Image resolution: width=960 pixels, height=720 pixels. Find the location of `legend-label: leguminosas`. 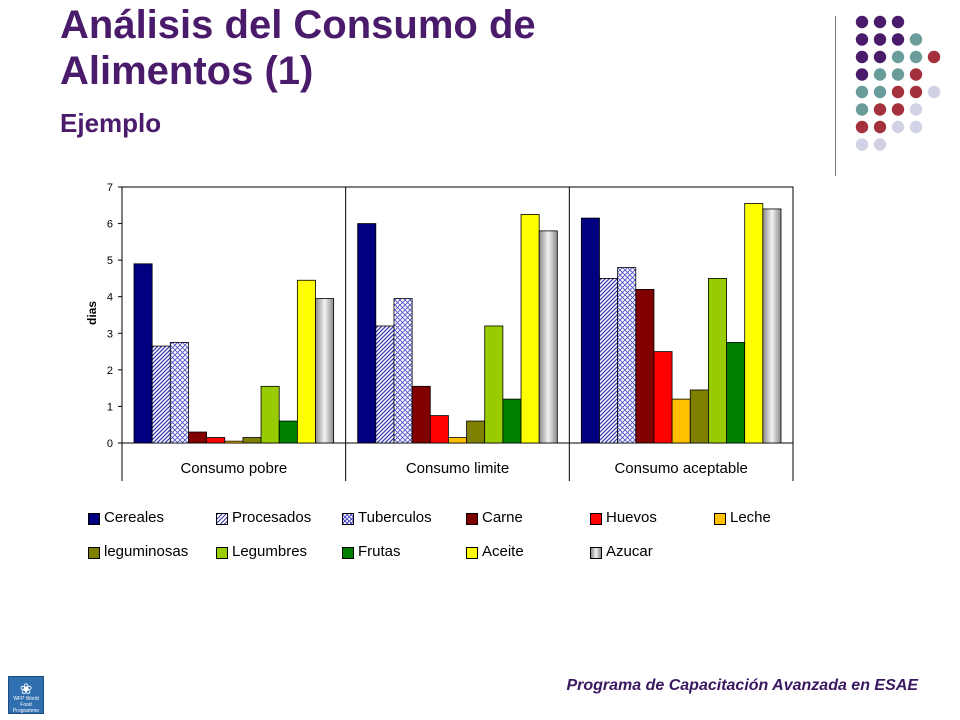

legend-label: leguminosas is located at coordinates (146, 551).